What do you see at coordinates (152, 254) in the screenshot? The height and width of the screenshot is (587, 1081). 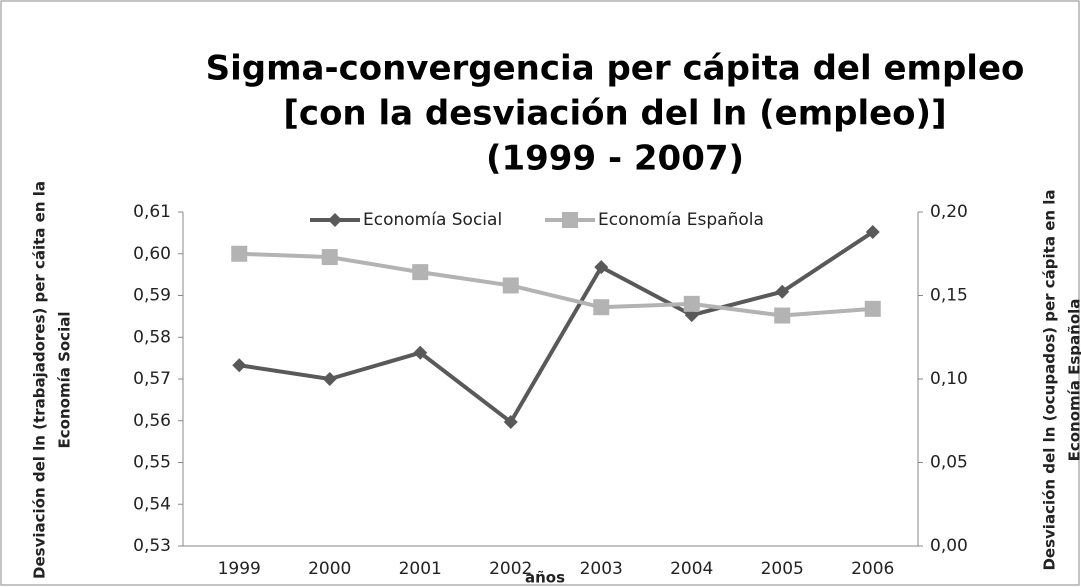 I see `y-tick-label: 0,60` at bounding box center [152, 254].